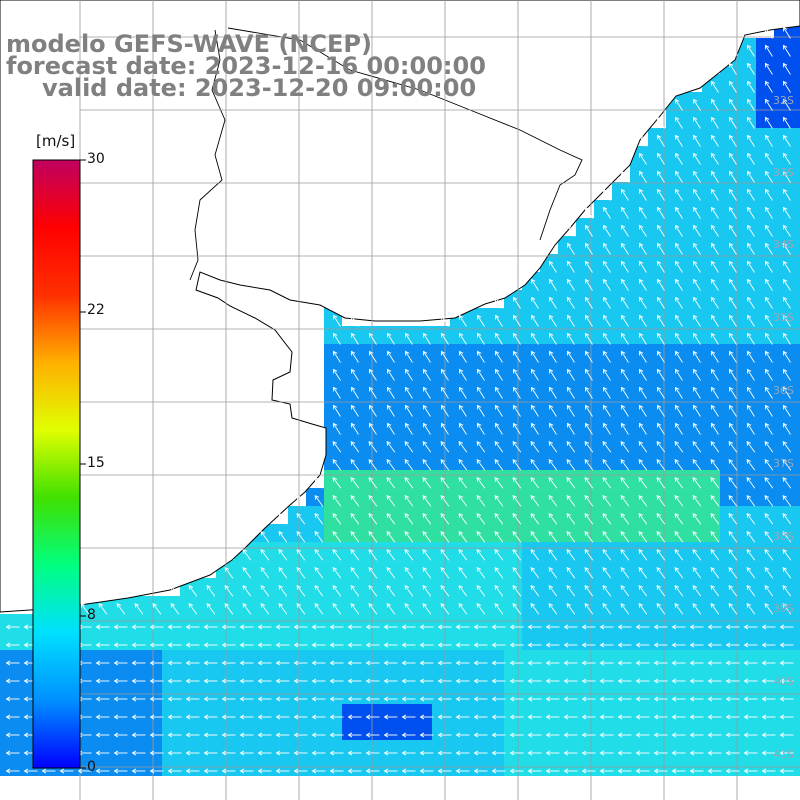  I want to click on latitude-label: 39S, so click(783, 608).